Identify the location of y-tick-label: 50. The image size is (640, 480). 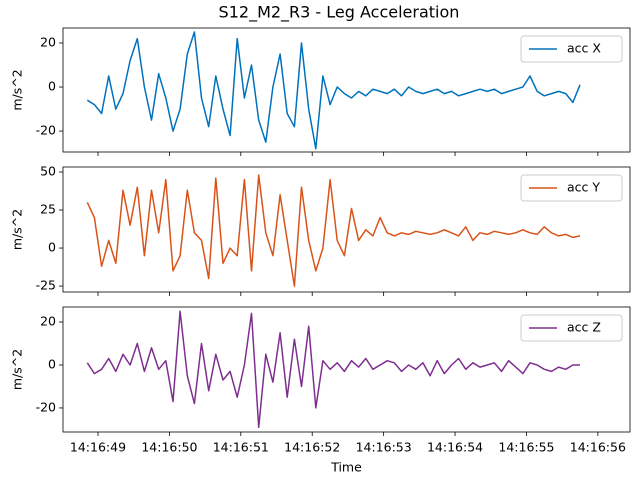
(48, 171).